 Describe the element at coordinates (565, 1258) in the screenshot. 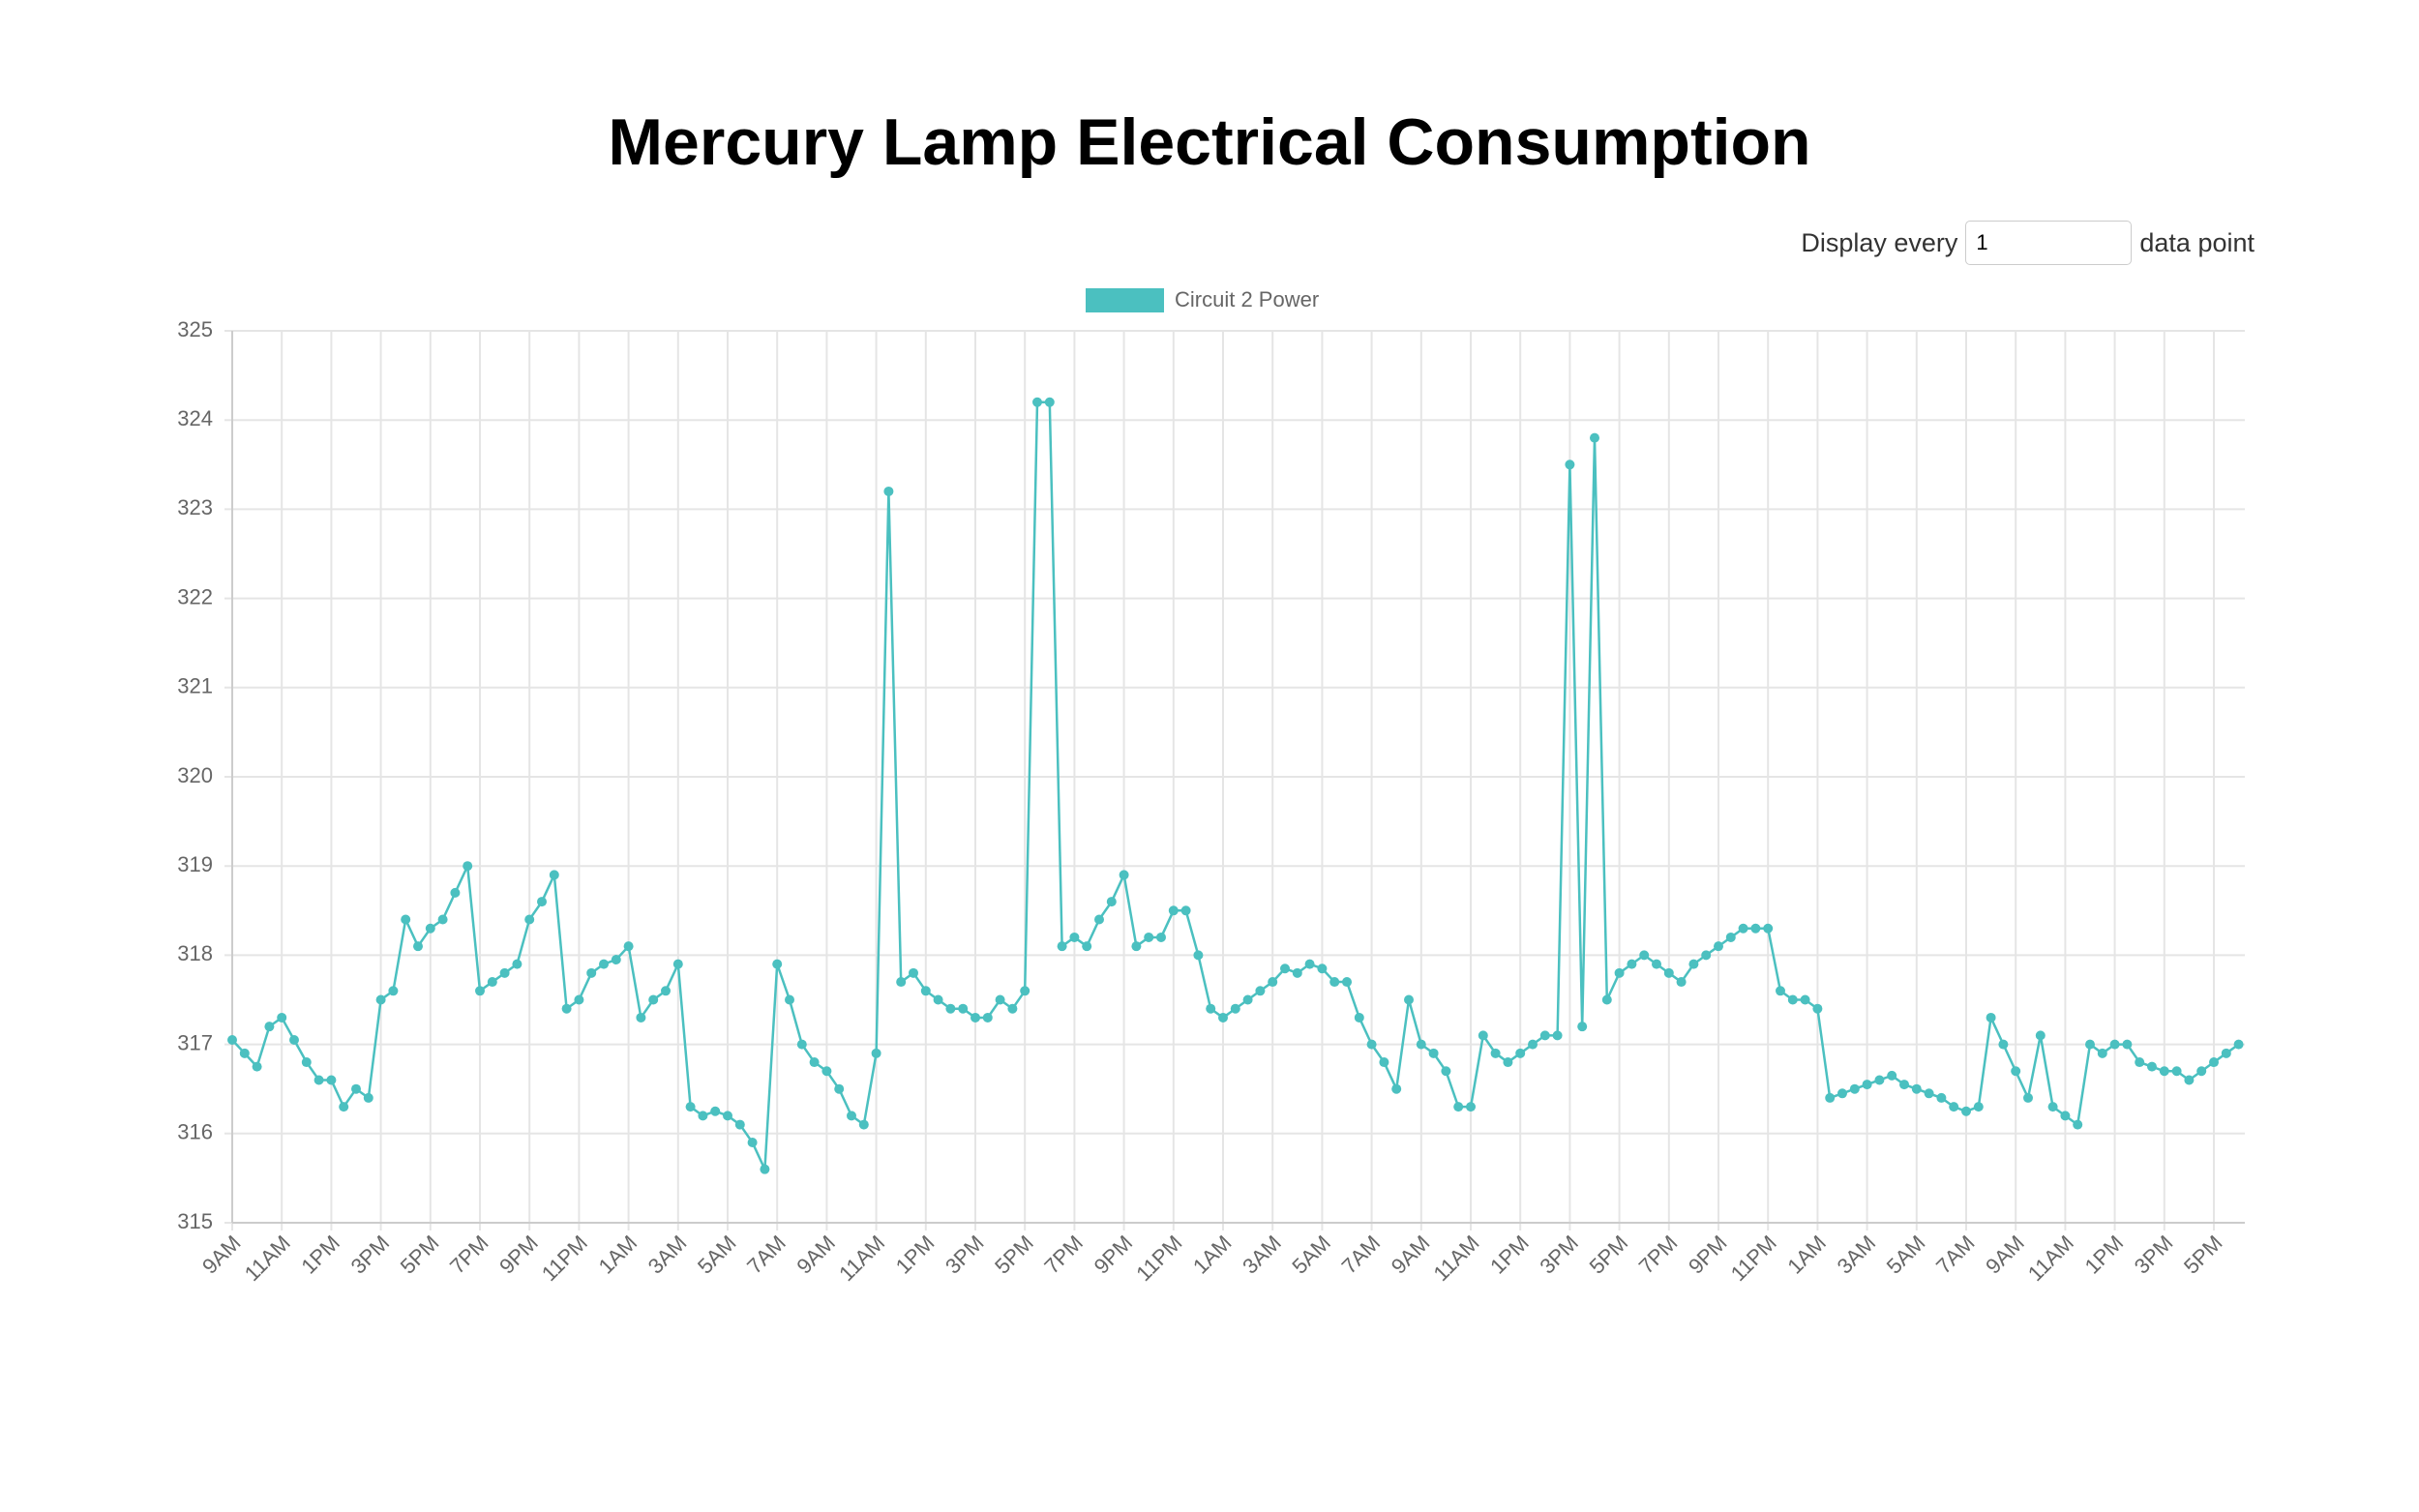

I see `x-tick-label: 11PM` at that location.